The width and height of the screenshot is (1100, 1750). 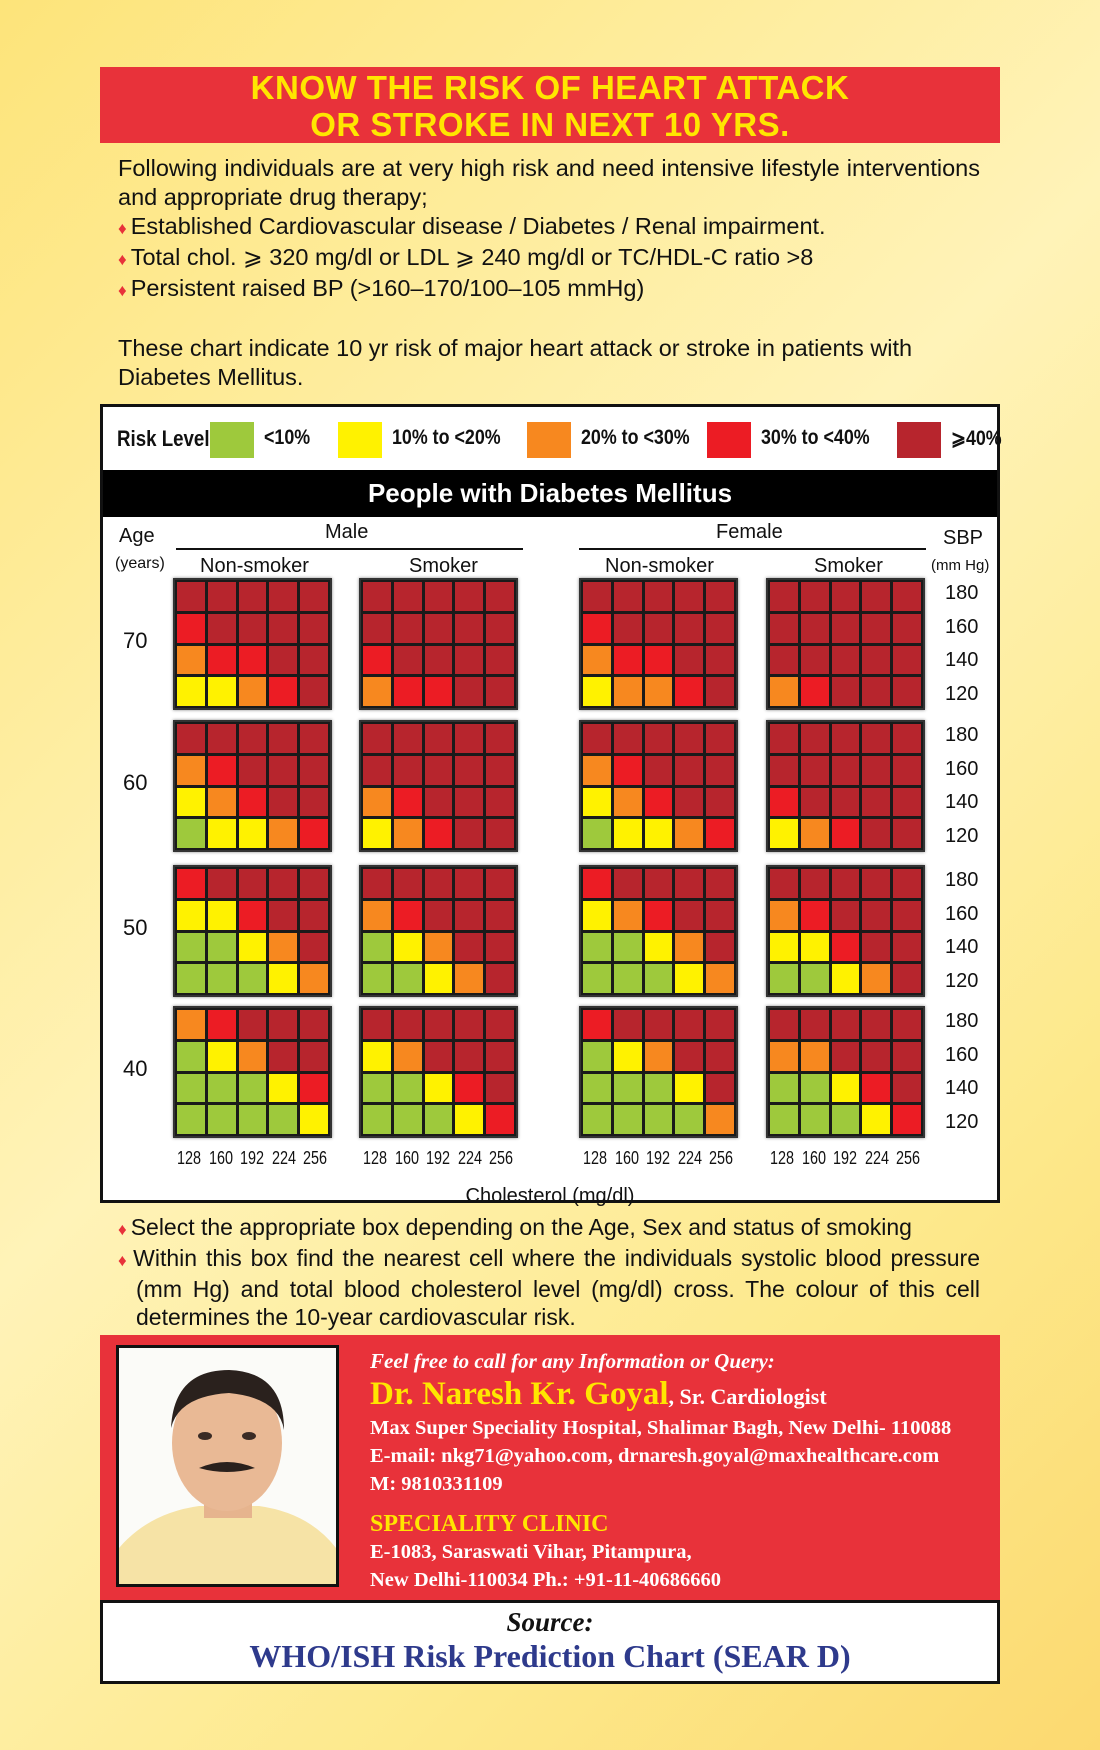 What do you see at coordinates (189, 1158) in the screenshot?
I see `cholesterol-tick: 128` at bounding box center [189, 1158].